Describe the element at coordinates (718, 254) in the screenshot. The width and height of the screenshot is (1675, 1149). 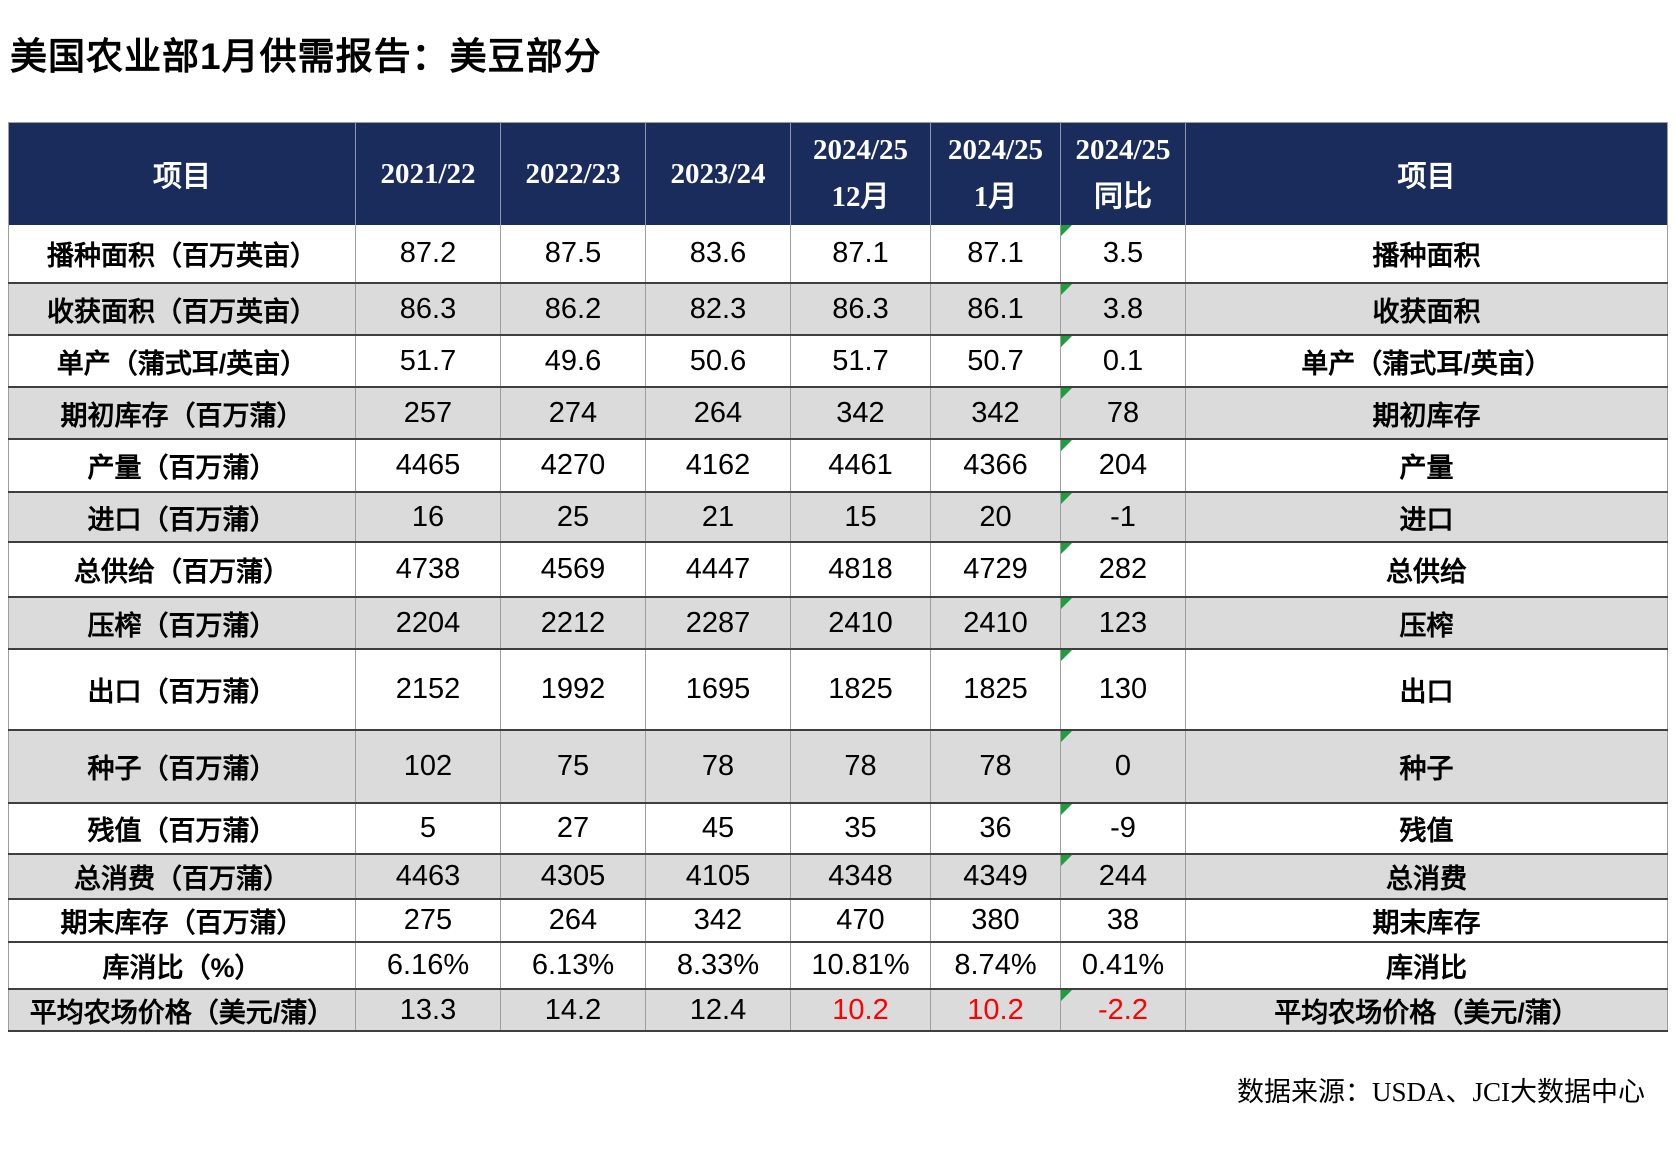
I see `value-cell: 83.6` at that location.